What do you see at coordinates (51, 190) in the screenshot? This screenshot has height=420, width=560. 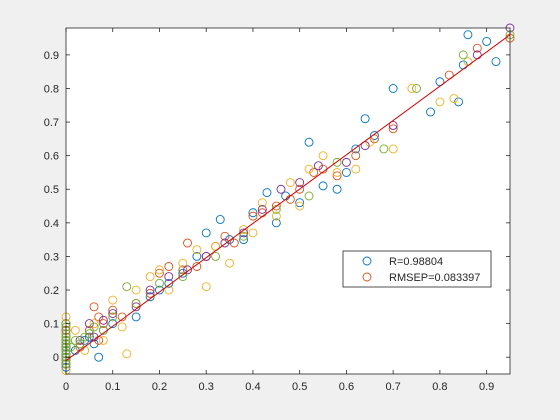 I see `y-tick-label: 0.5` at bounding box center [51, 190].